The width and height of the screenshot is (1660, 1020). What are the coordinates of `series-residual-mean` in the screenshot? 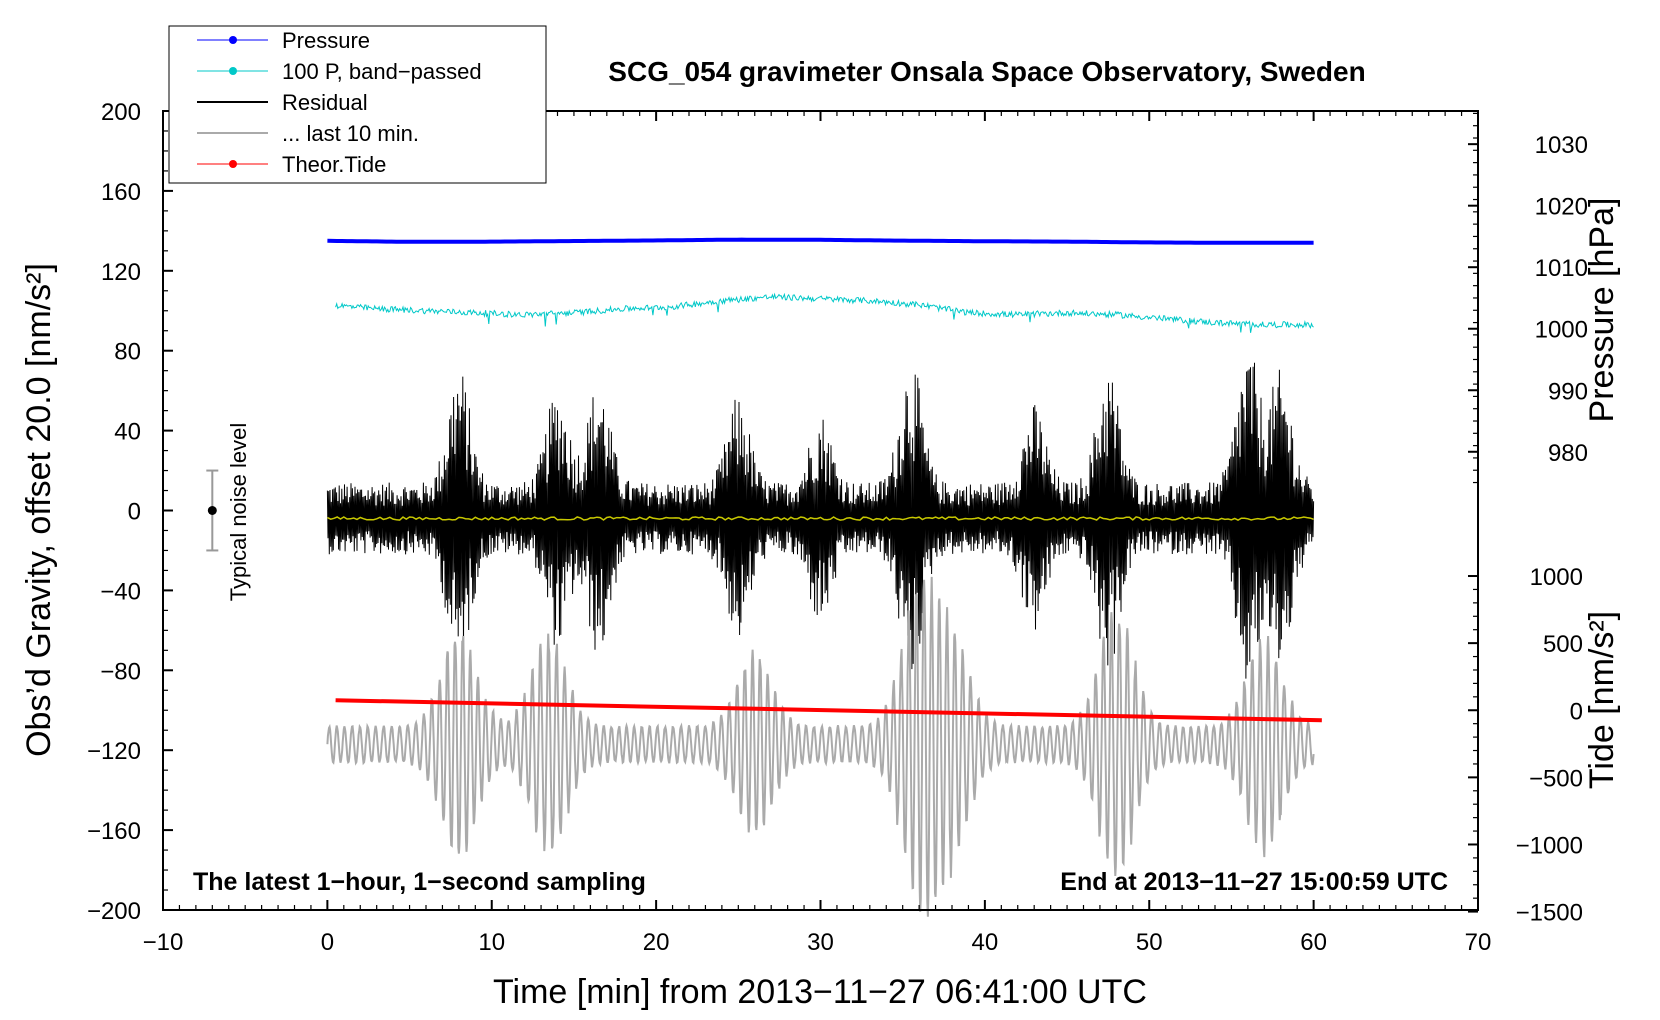 It's located at (820, 518).